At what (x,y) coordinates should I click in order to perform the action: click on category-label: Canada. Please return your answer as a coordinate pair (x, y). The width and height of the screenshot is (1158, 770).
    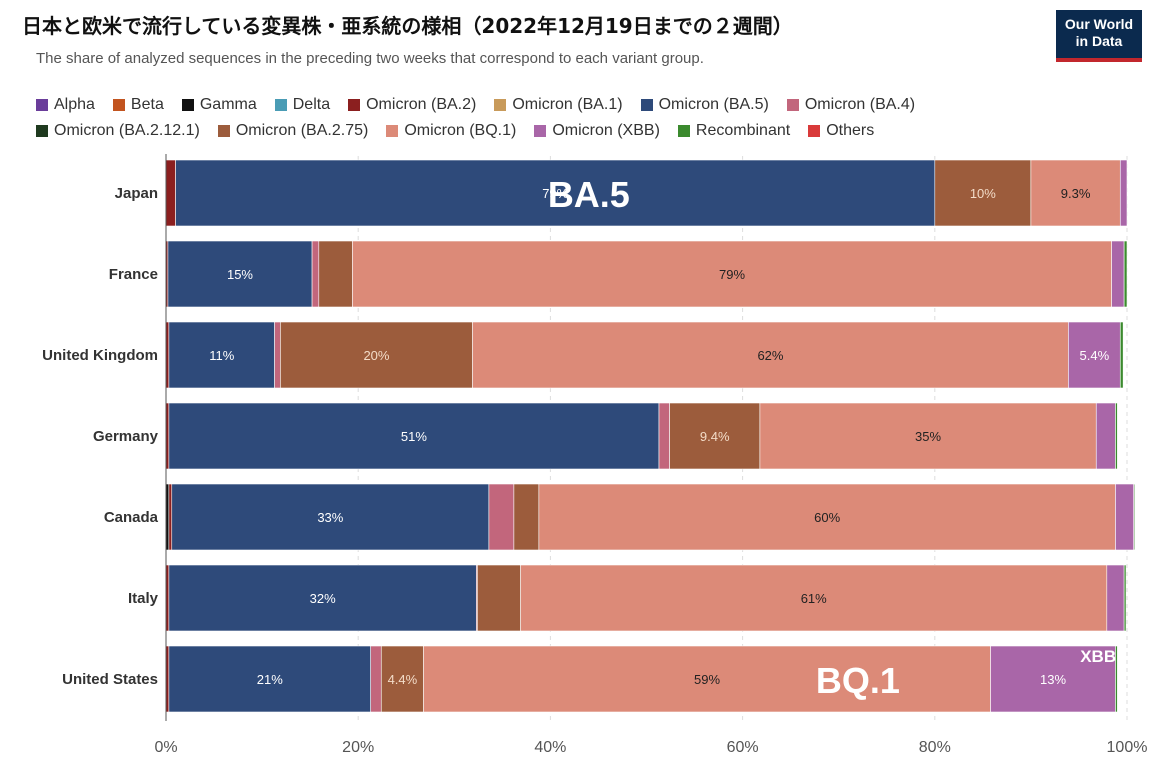
    Looking at the image, I should click on (131, 517).